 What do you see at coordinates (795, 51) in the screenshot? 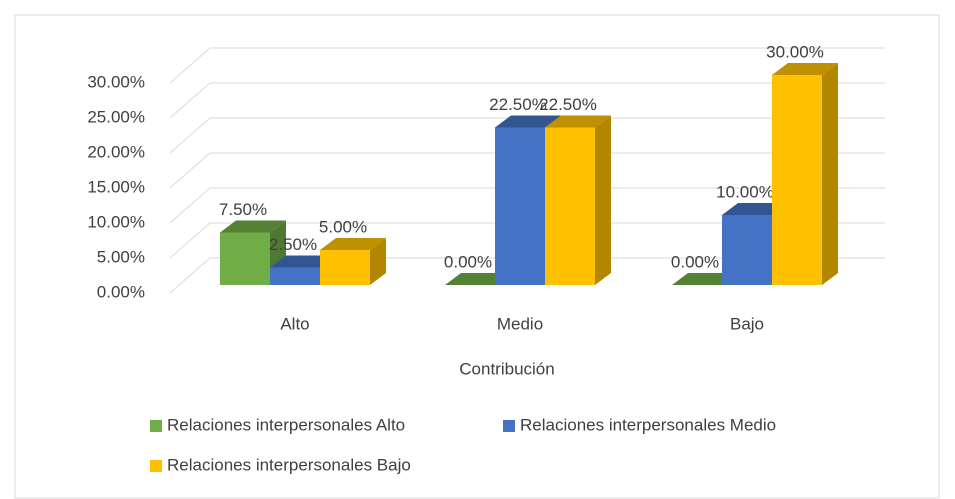
I see `data-label: 30.00%` at bounding box center [795, 51].